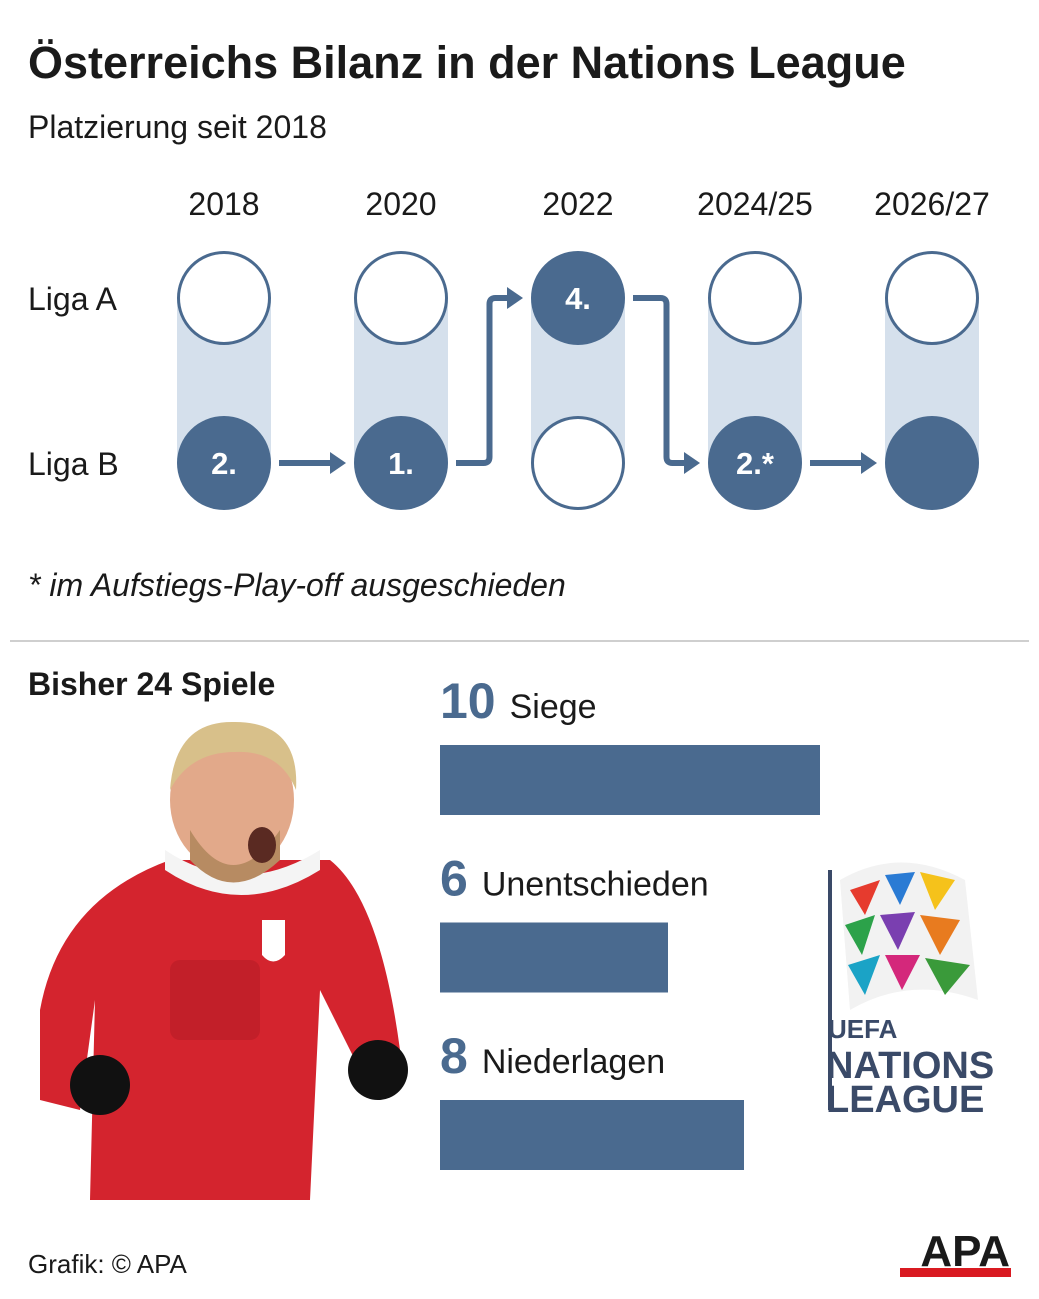 This screenshot has height=1299, width=1039. Describe the element at coordinates (73, 299) in the screenshot. I see `row-label: Liga A` at that location.